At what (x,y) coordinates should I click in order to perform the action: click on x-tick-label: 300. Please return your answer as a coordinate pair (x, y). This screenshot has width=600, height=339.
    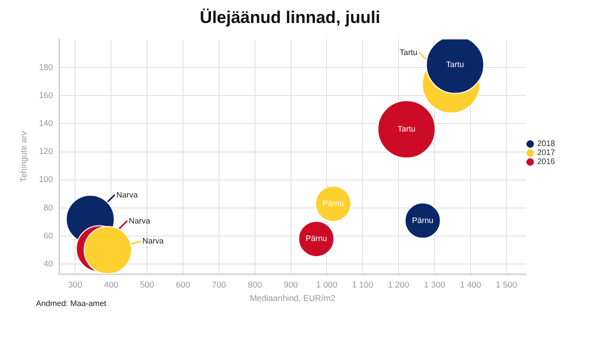
    Looking at the image, I should click on (75, 284).